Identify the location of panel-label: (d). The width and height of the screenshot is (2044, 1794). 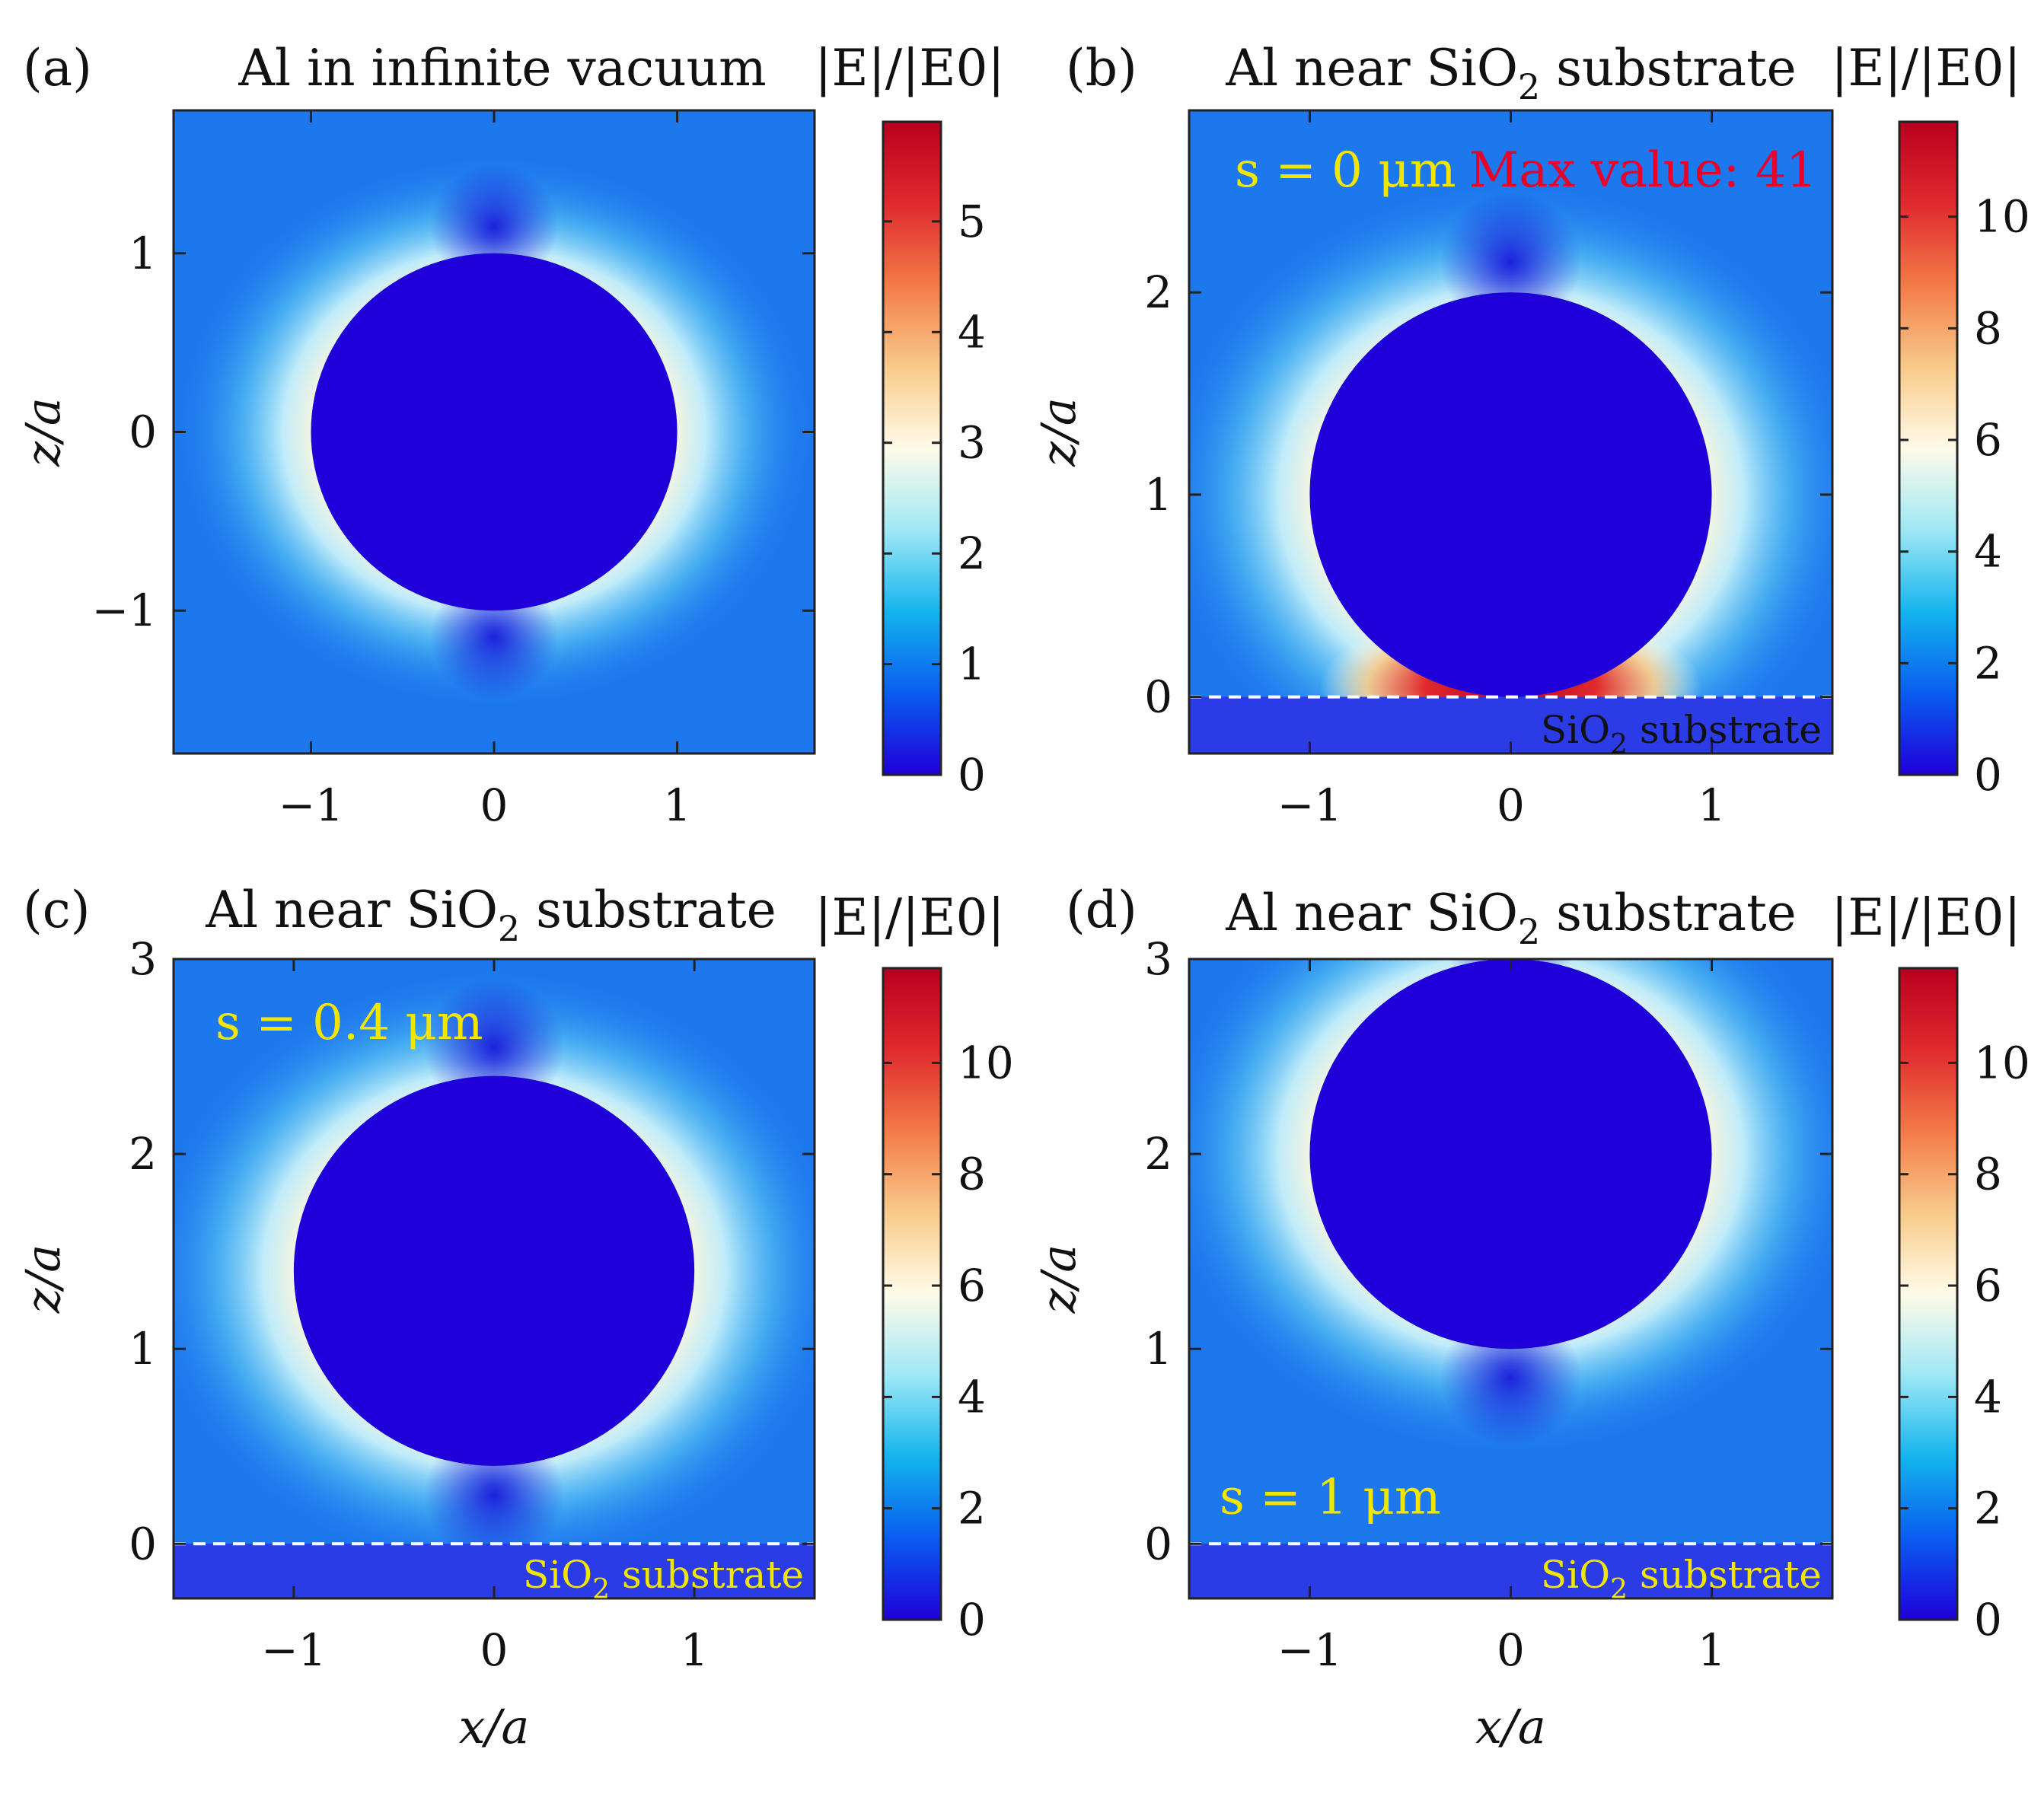
(1101, 910).